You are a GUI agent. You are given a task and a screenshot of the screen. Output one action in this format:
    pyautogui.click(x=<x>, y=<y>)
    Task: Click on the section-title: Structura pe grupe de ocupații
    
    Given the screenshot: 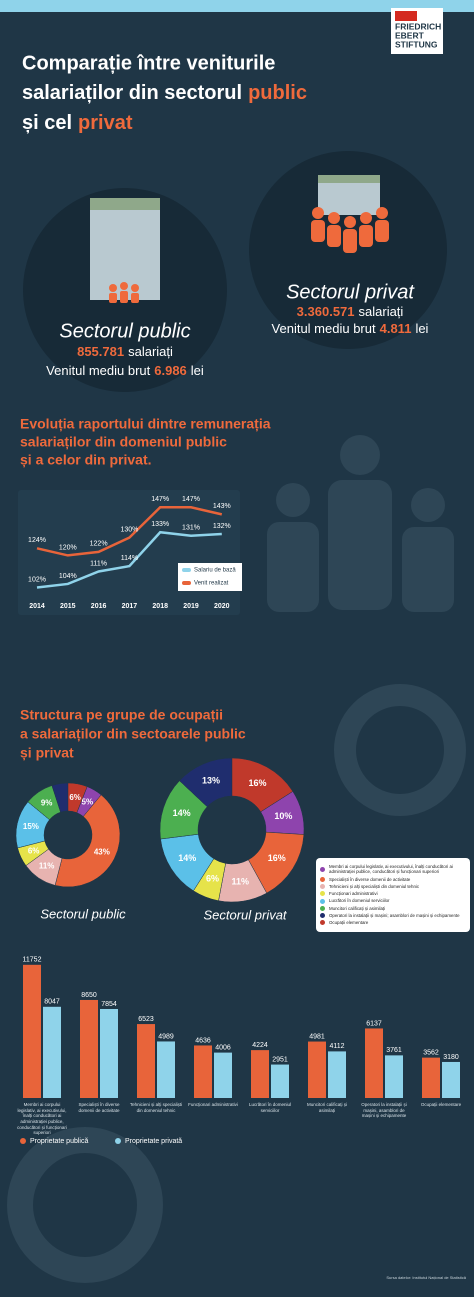 What is the action you would take?
    pyautogui.click(x=121, y=715)
    